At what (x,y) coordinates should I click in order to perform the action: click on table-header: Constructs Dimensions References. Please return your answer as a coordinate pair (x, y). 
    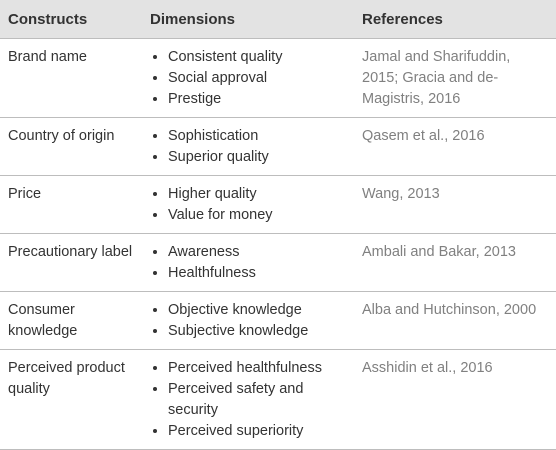
    Looking at the image, I should click on (278, 19).